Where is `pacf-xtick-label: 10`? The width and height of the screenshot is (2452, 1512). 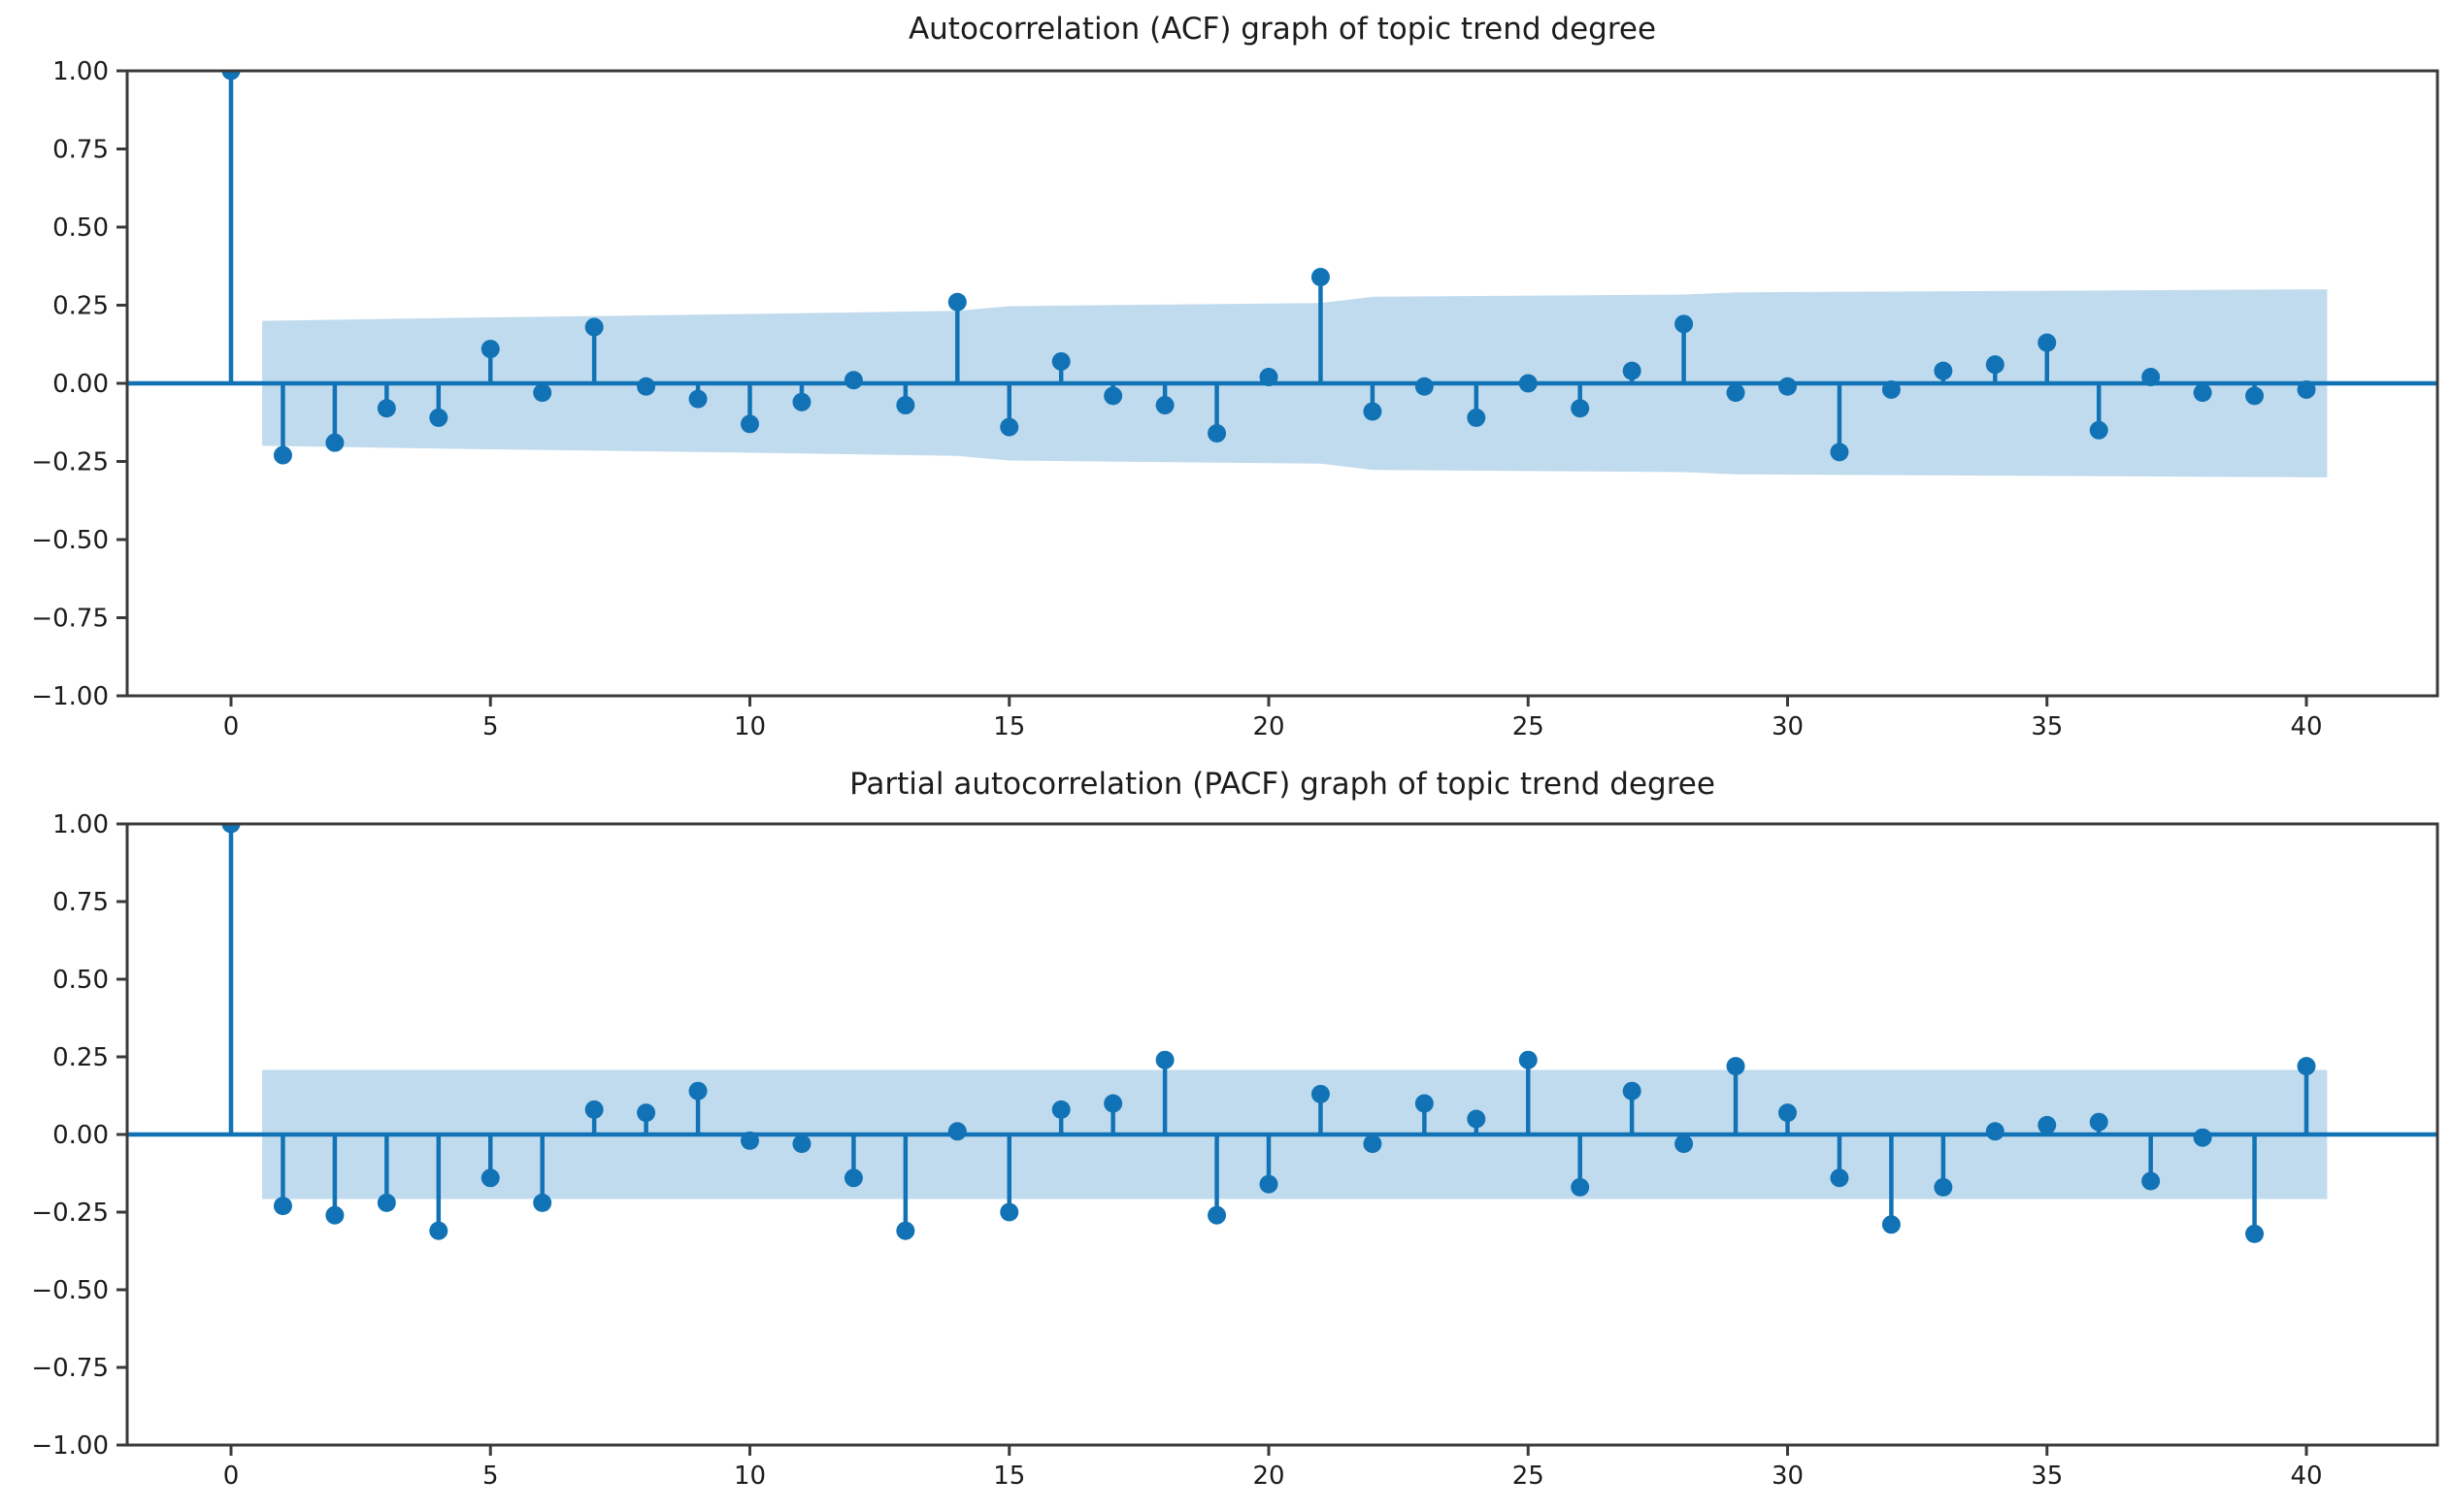
pacf-xtick-label: 10 is located at coordinates (750, 1476).